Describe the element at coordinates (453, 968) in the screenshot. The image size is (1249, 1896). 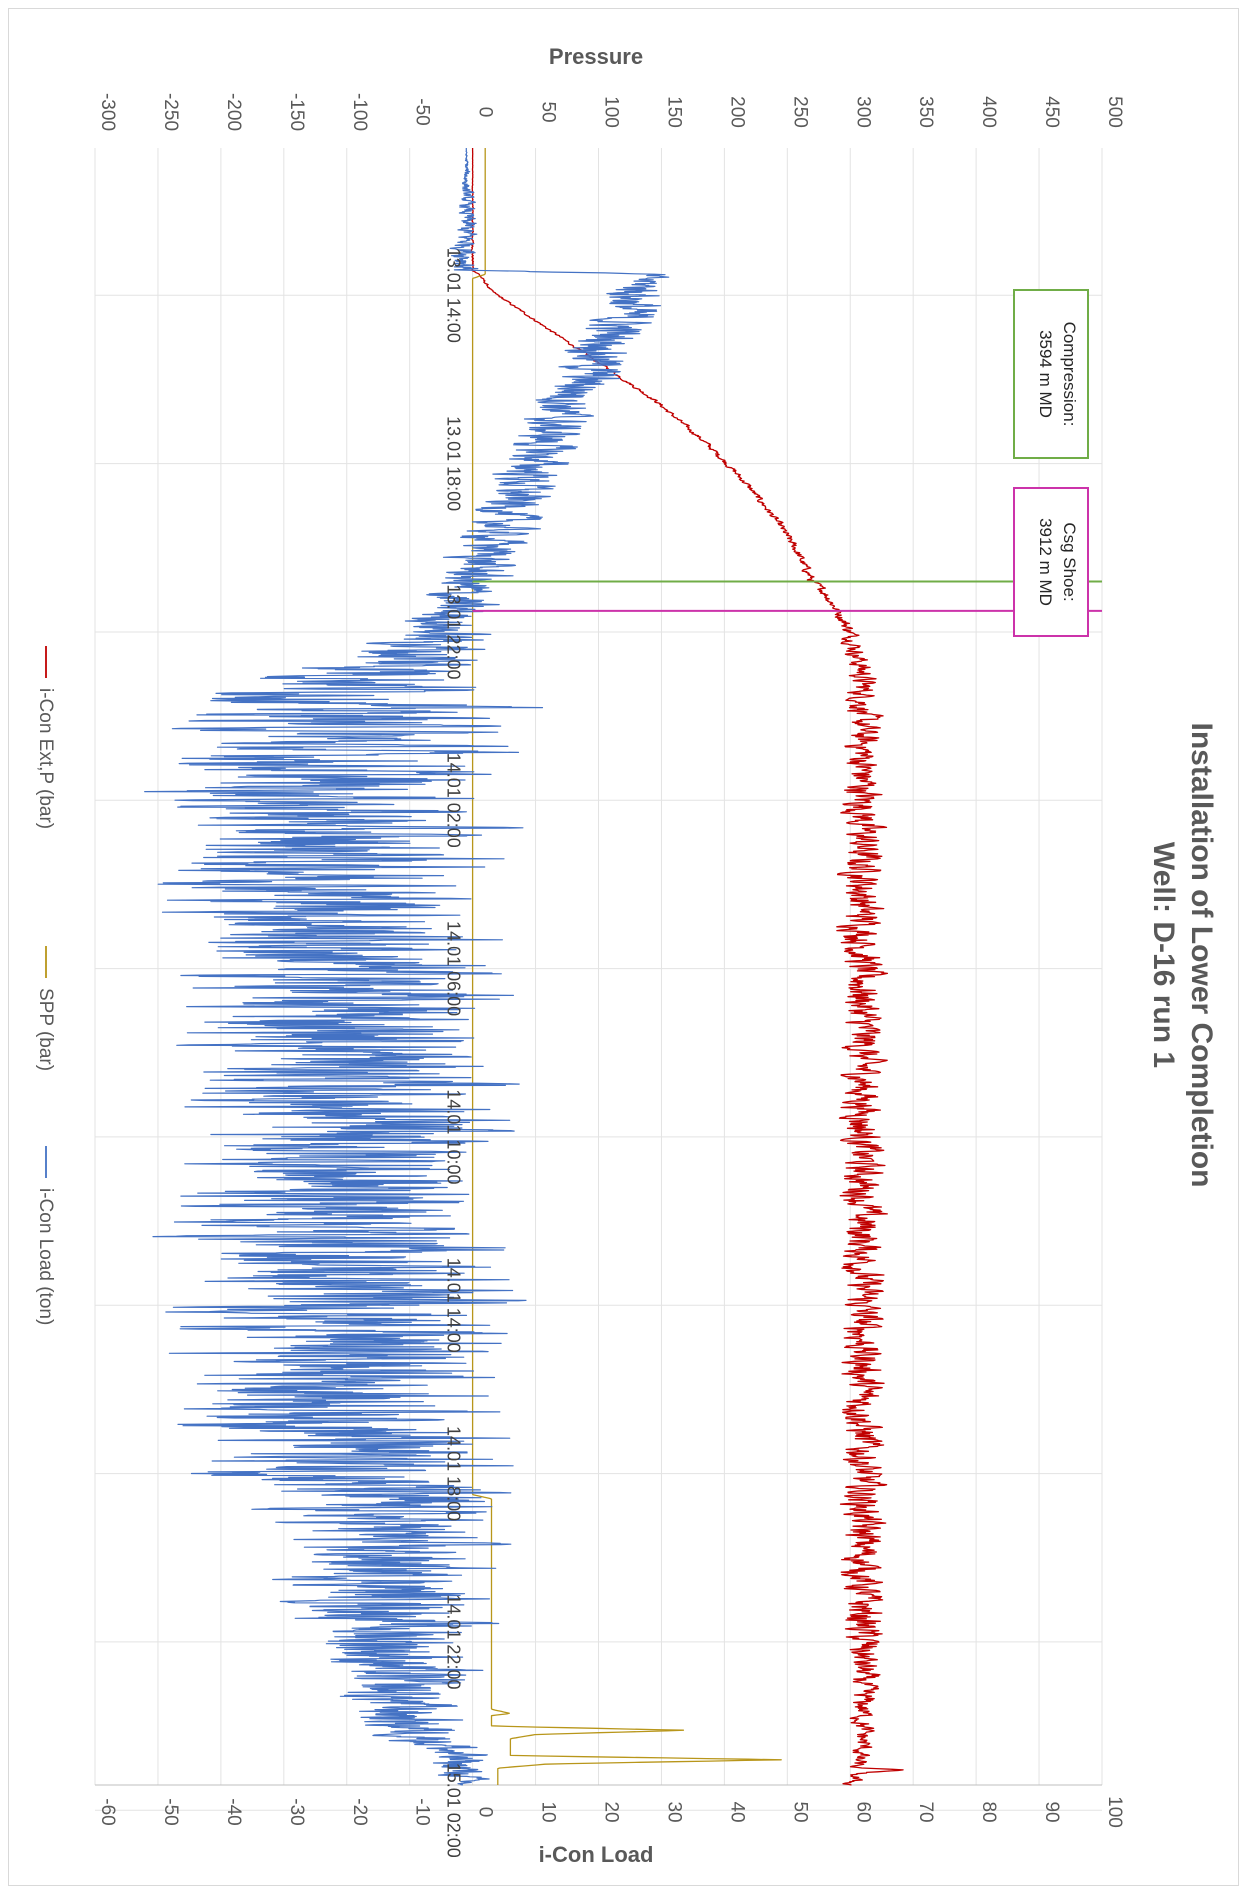
I see `time-label: 14.01 06:00` at that location.